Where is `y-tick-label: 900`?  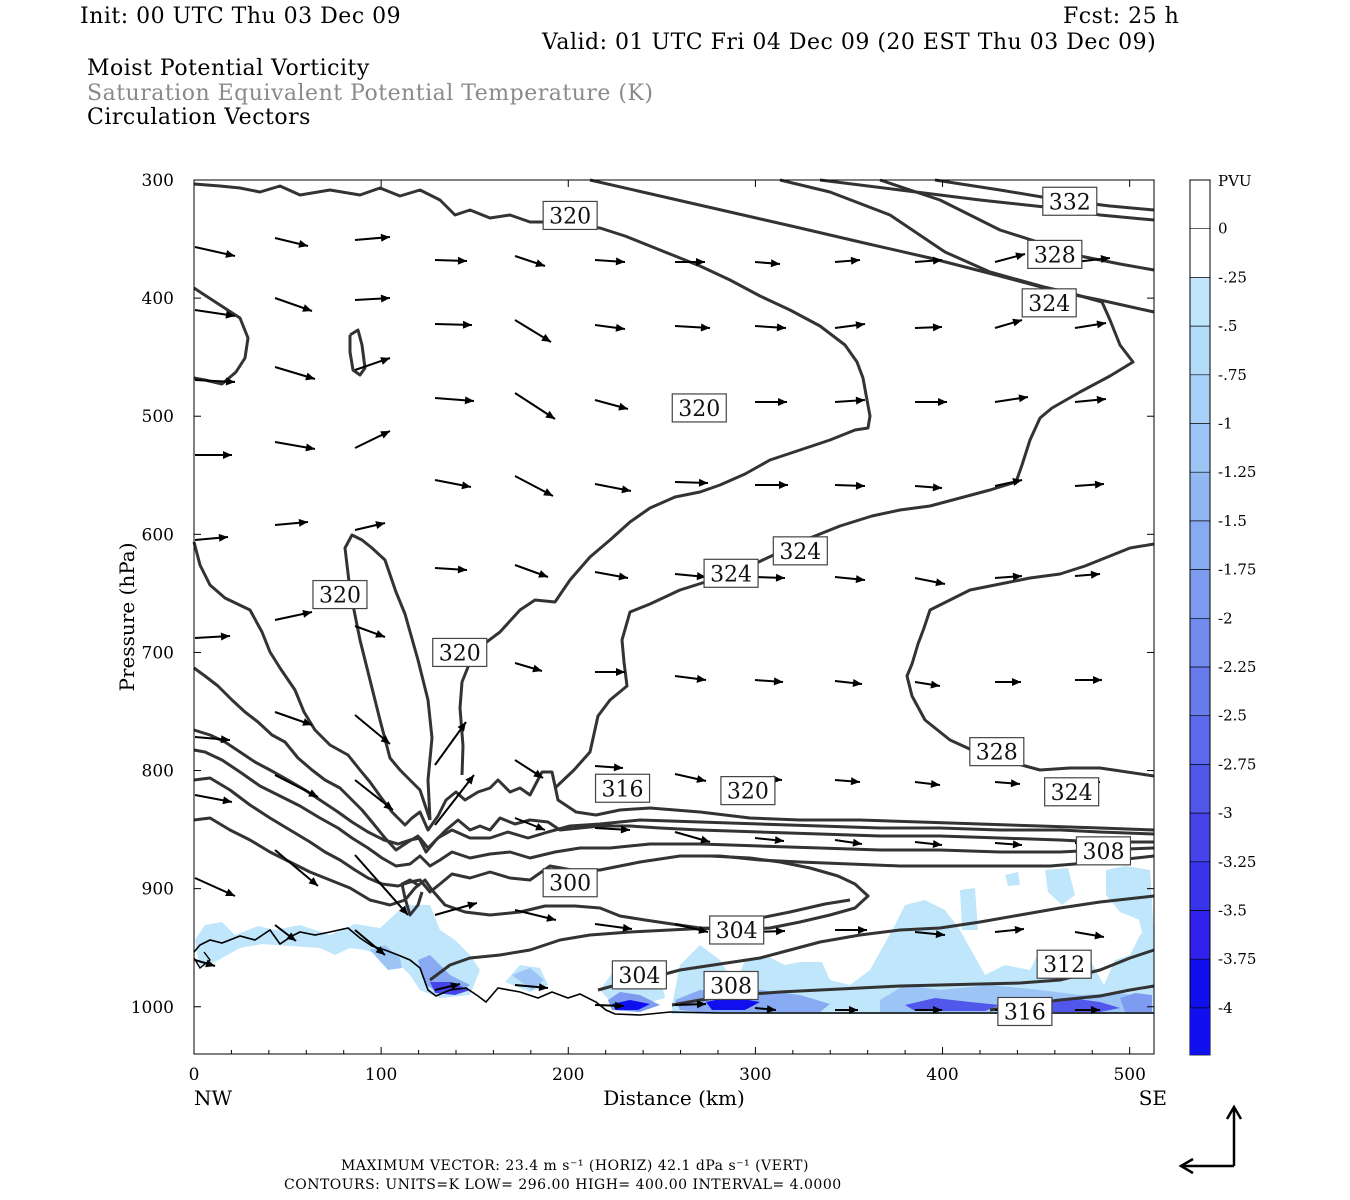 y-tick-label: 900 is located at coordinates (158, 890).